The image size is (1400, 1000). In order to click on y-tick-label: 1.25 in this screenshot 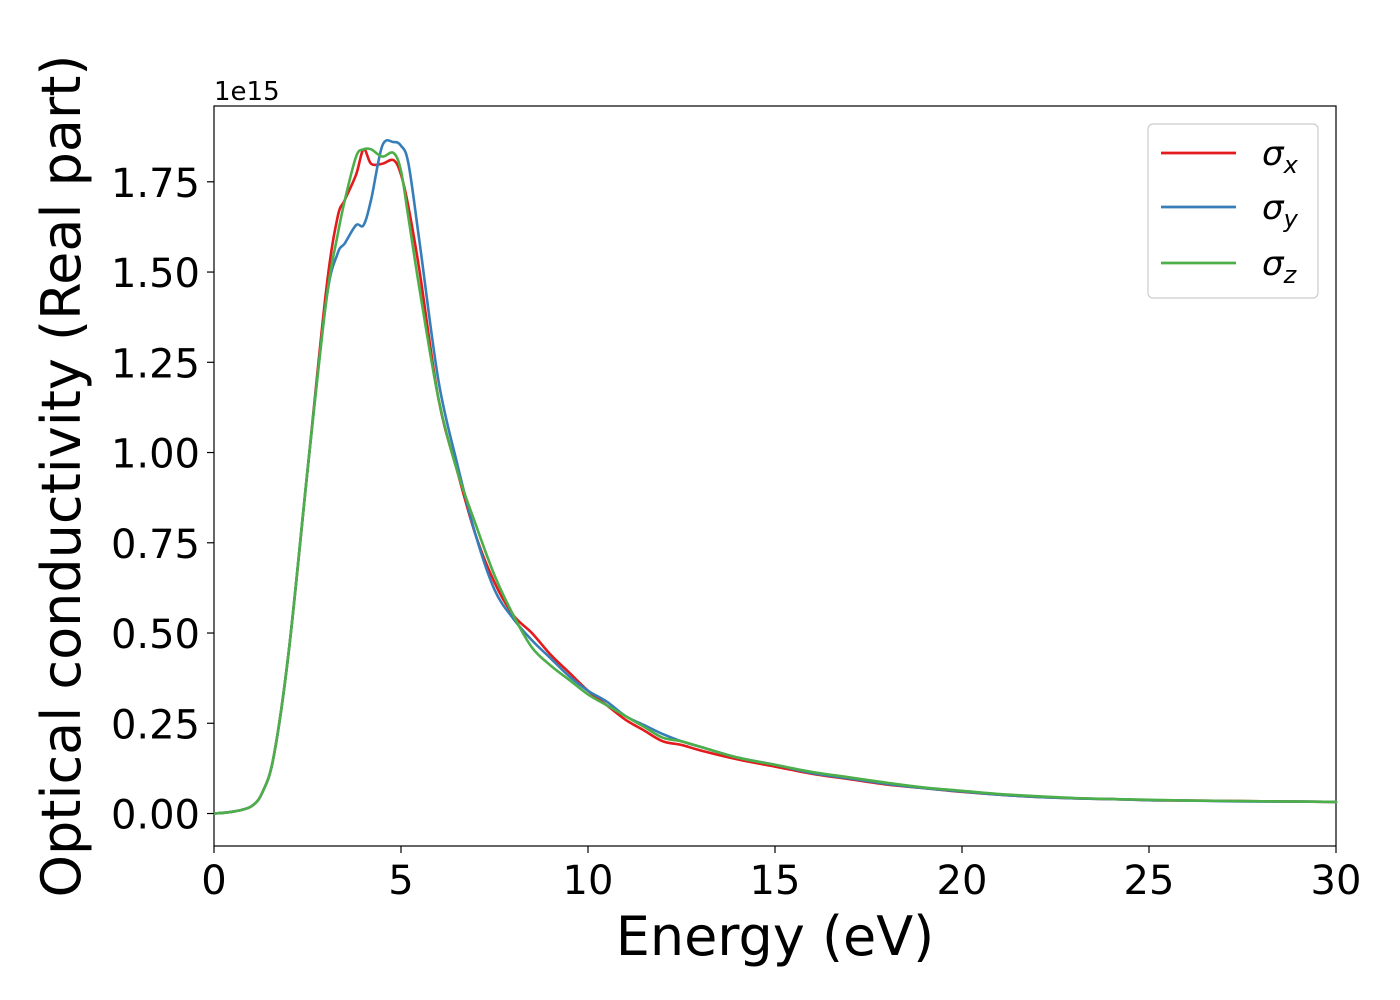, I will do `click(155, 364)`.